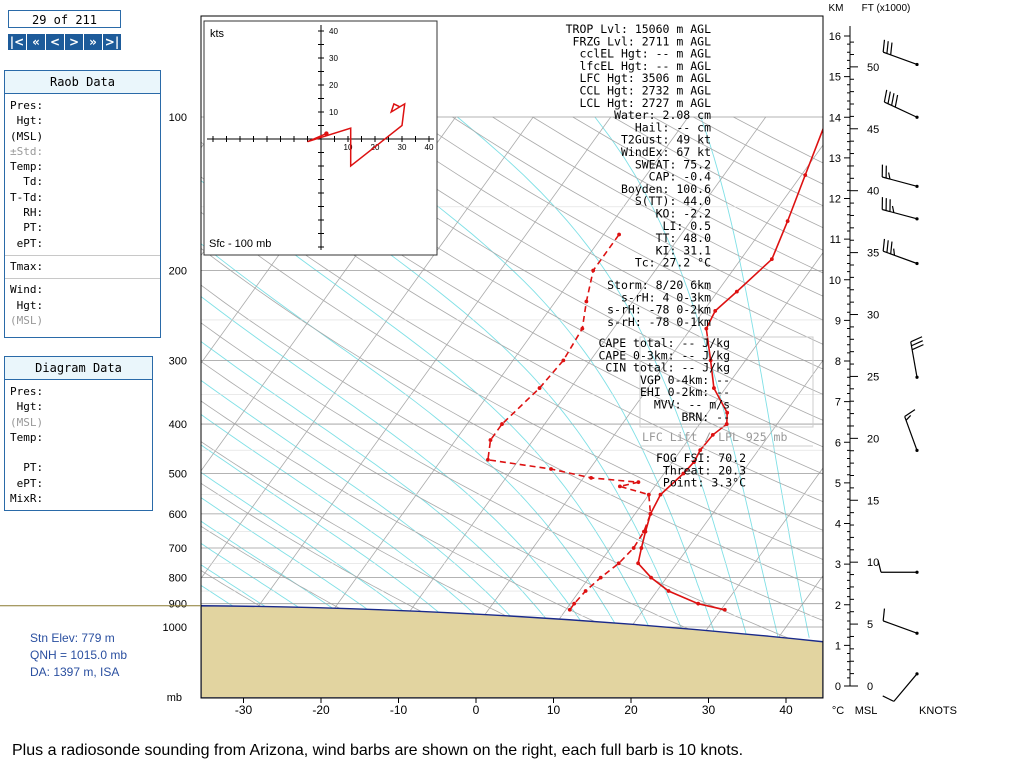  Describe the element at coordinates (838, 403) in the screenshot. I see `km-tick-label: 7` at that location.